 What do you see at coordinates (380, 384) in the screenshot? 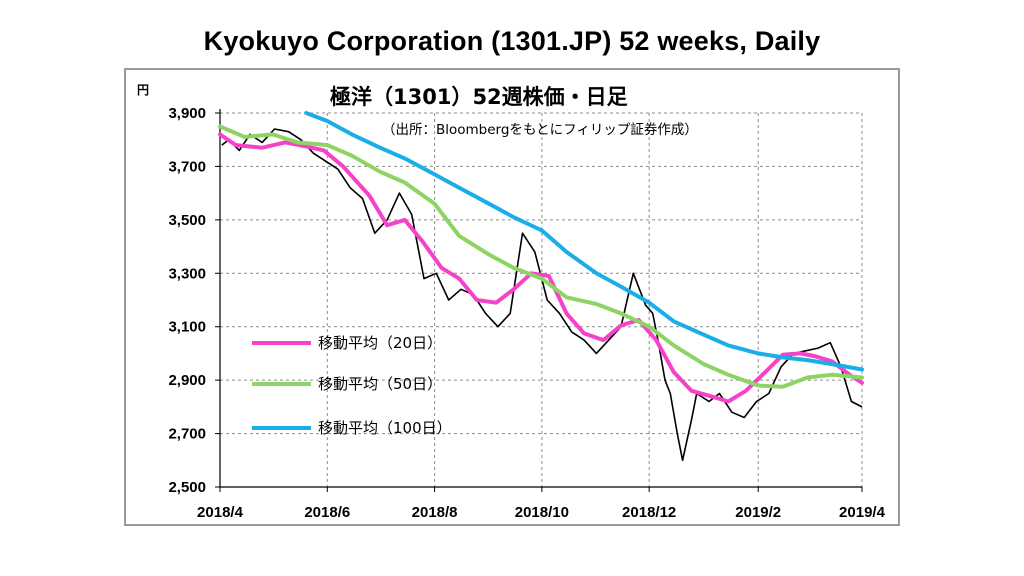
I see `legend-label: 移動平均（50日）` at bounding box center [380, 384].